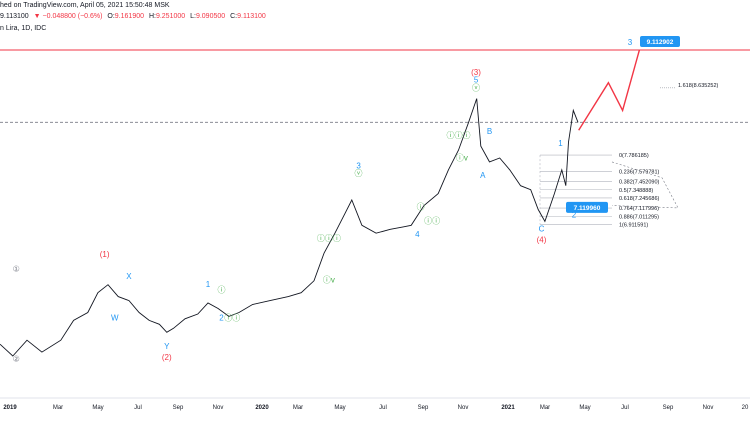 Image resolution: width=750 pixels, height=430 pixels. Describe the element at coordinates (417, 234) in the screenshot. I see `wave-label: 4` at that location.